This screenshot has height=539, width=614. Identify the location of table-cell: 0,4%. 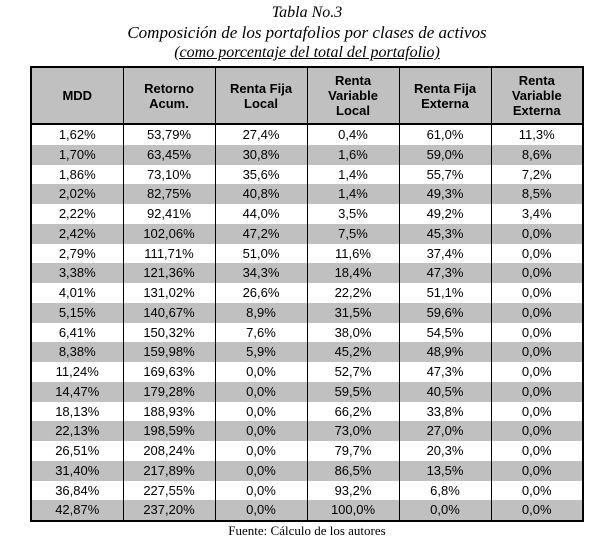
(353, 134).